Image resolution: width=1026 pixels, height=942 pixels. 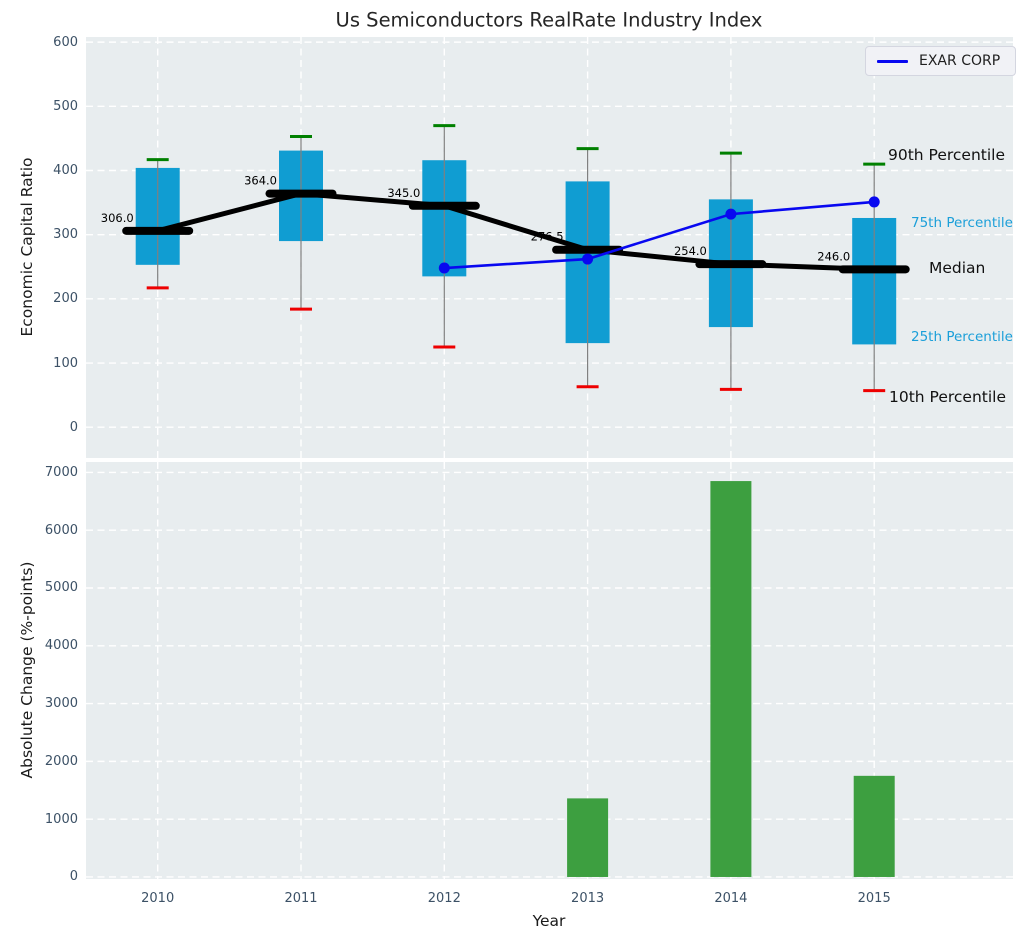 I want to click on x-tick-label: 2011, so click(x=301, y=898).